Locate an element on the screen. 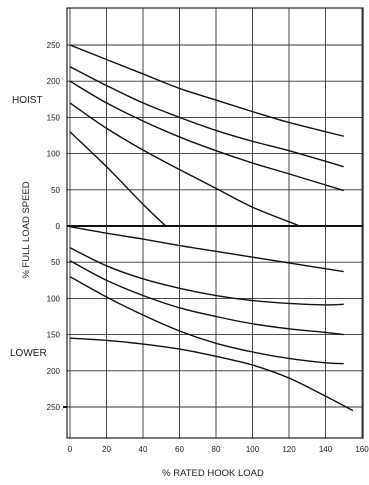 The width and height of the screenshot is (369, 485). y-tick-label: 0 is located at coordinates (58, 226).